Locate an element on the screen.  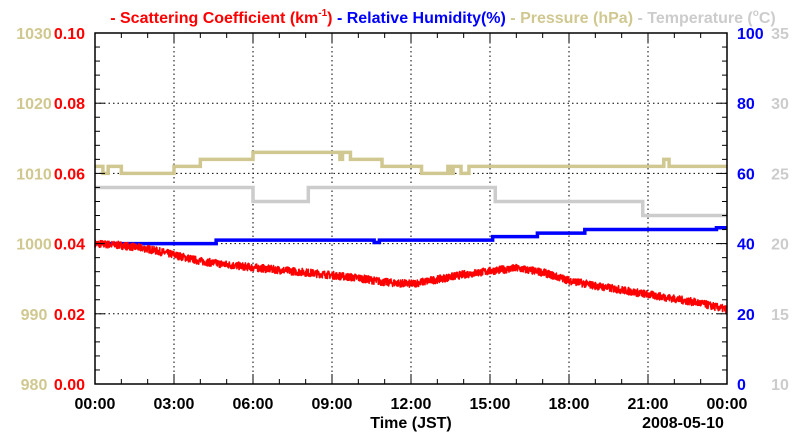
series-line-temperature is located at coordinates (411, 201).